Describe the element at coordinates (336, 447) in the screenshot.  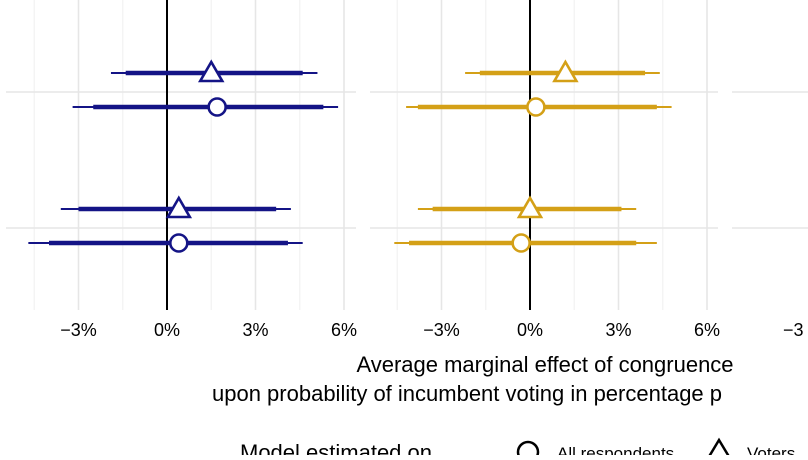
I see `legend-title: Model estimated on` at that location.